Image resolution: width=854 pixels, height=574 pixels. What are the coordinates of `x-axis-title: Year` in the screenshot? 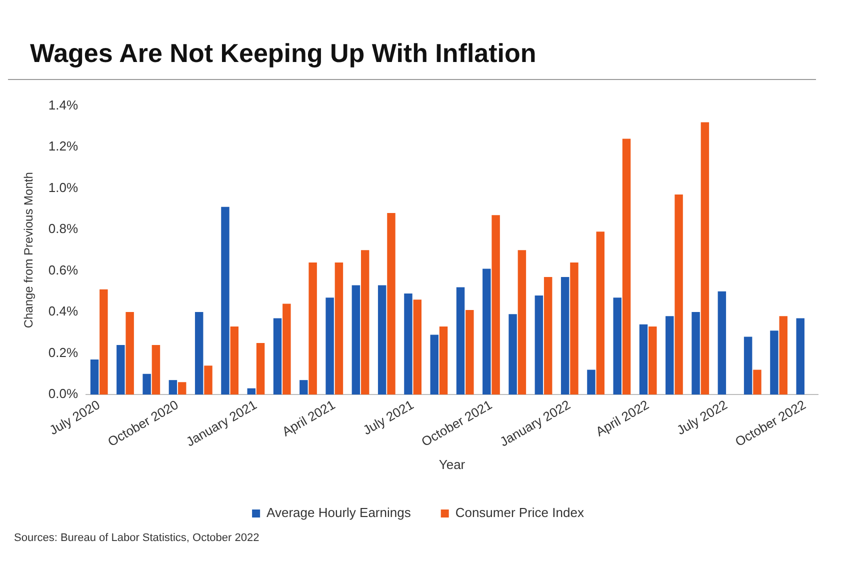 It's located at (452, 464).